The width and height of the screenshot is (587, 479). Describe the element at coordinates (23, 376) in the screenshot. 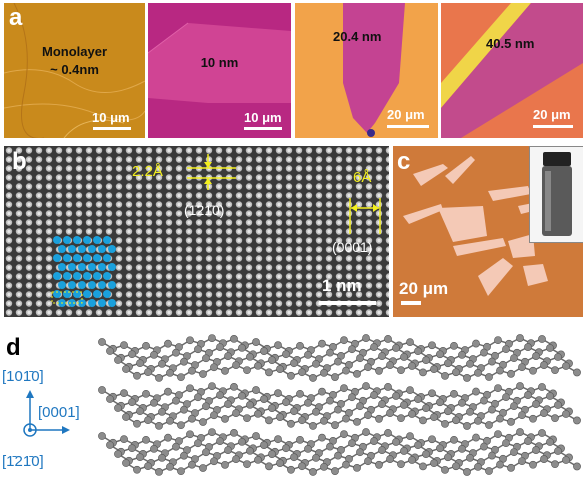

I see `axis-label-1010: [101̄0]` at that location.